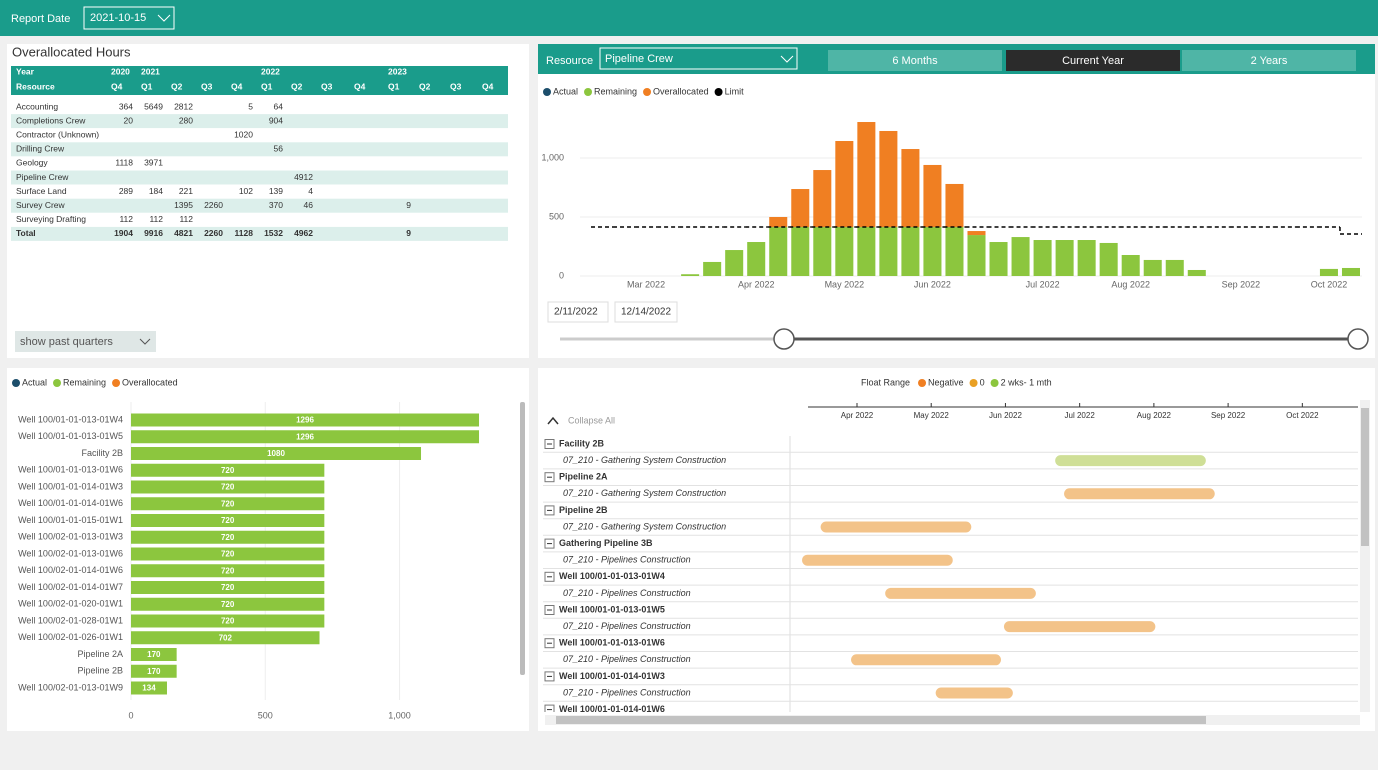 Image resolution: width=1378 pixels, height=770 pixels. I want to click on range-end: 12/14/2022, so click(646, 312).